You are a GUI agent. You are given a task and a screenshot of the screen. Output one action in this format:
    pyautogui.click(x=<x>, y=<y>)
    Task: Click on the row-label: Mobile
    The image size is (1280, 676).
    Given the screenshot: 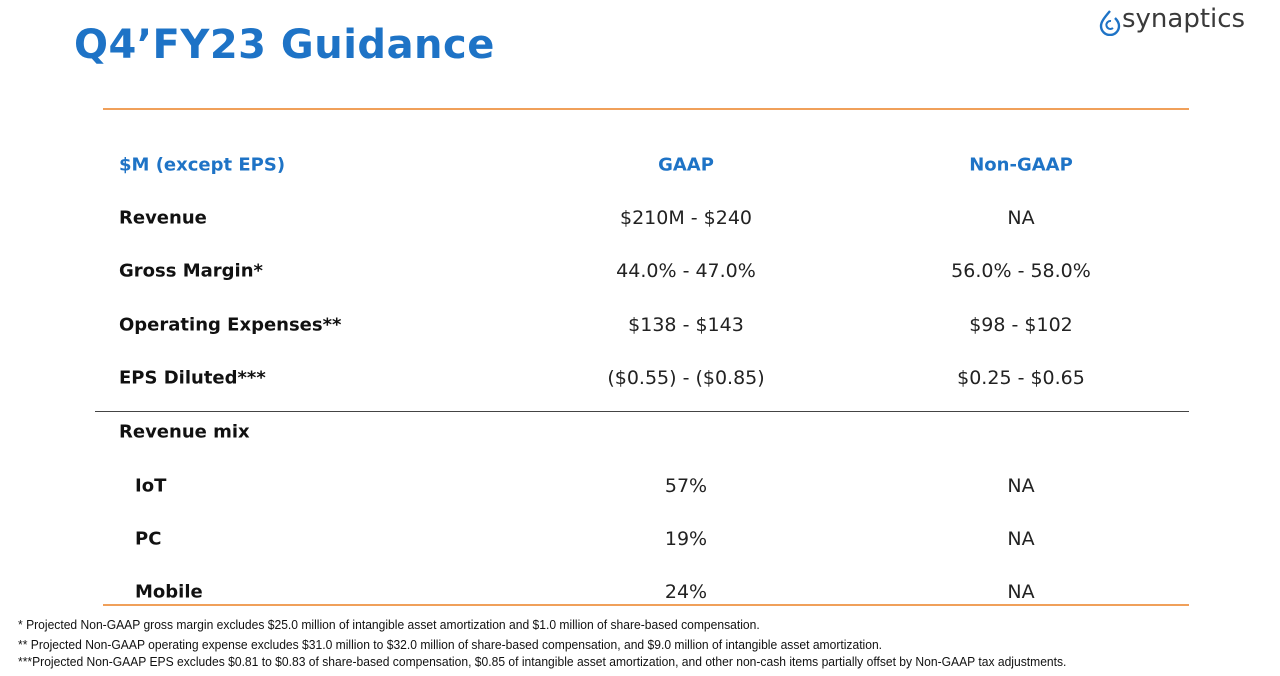 What is the action you would take?
    pyautogui.click(x=169, y=592)
    